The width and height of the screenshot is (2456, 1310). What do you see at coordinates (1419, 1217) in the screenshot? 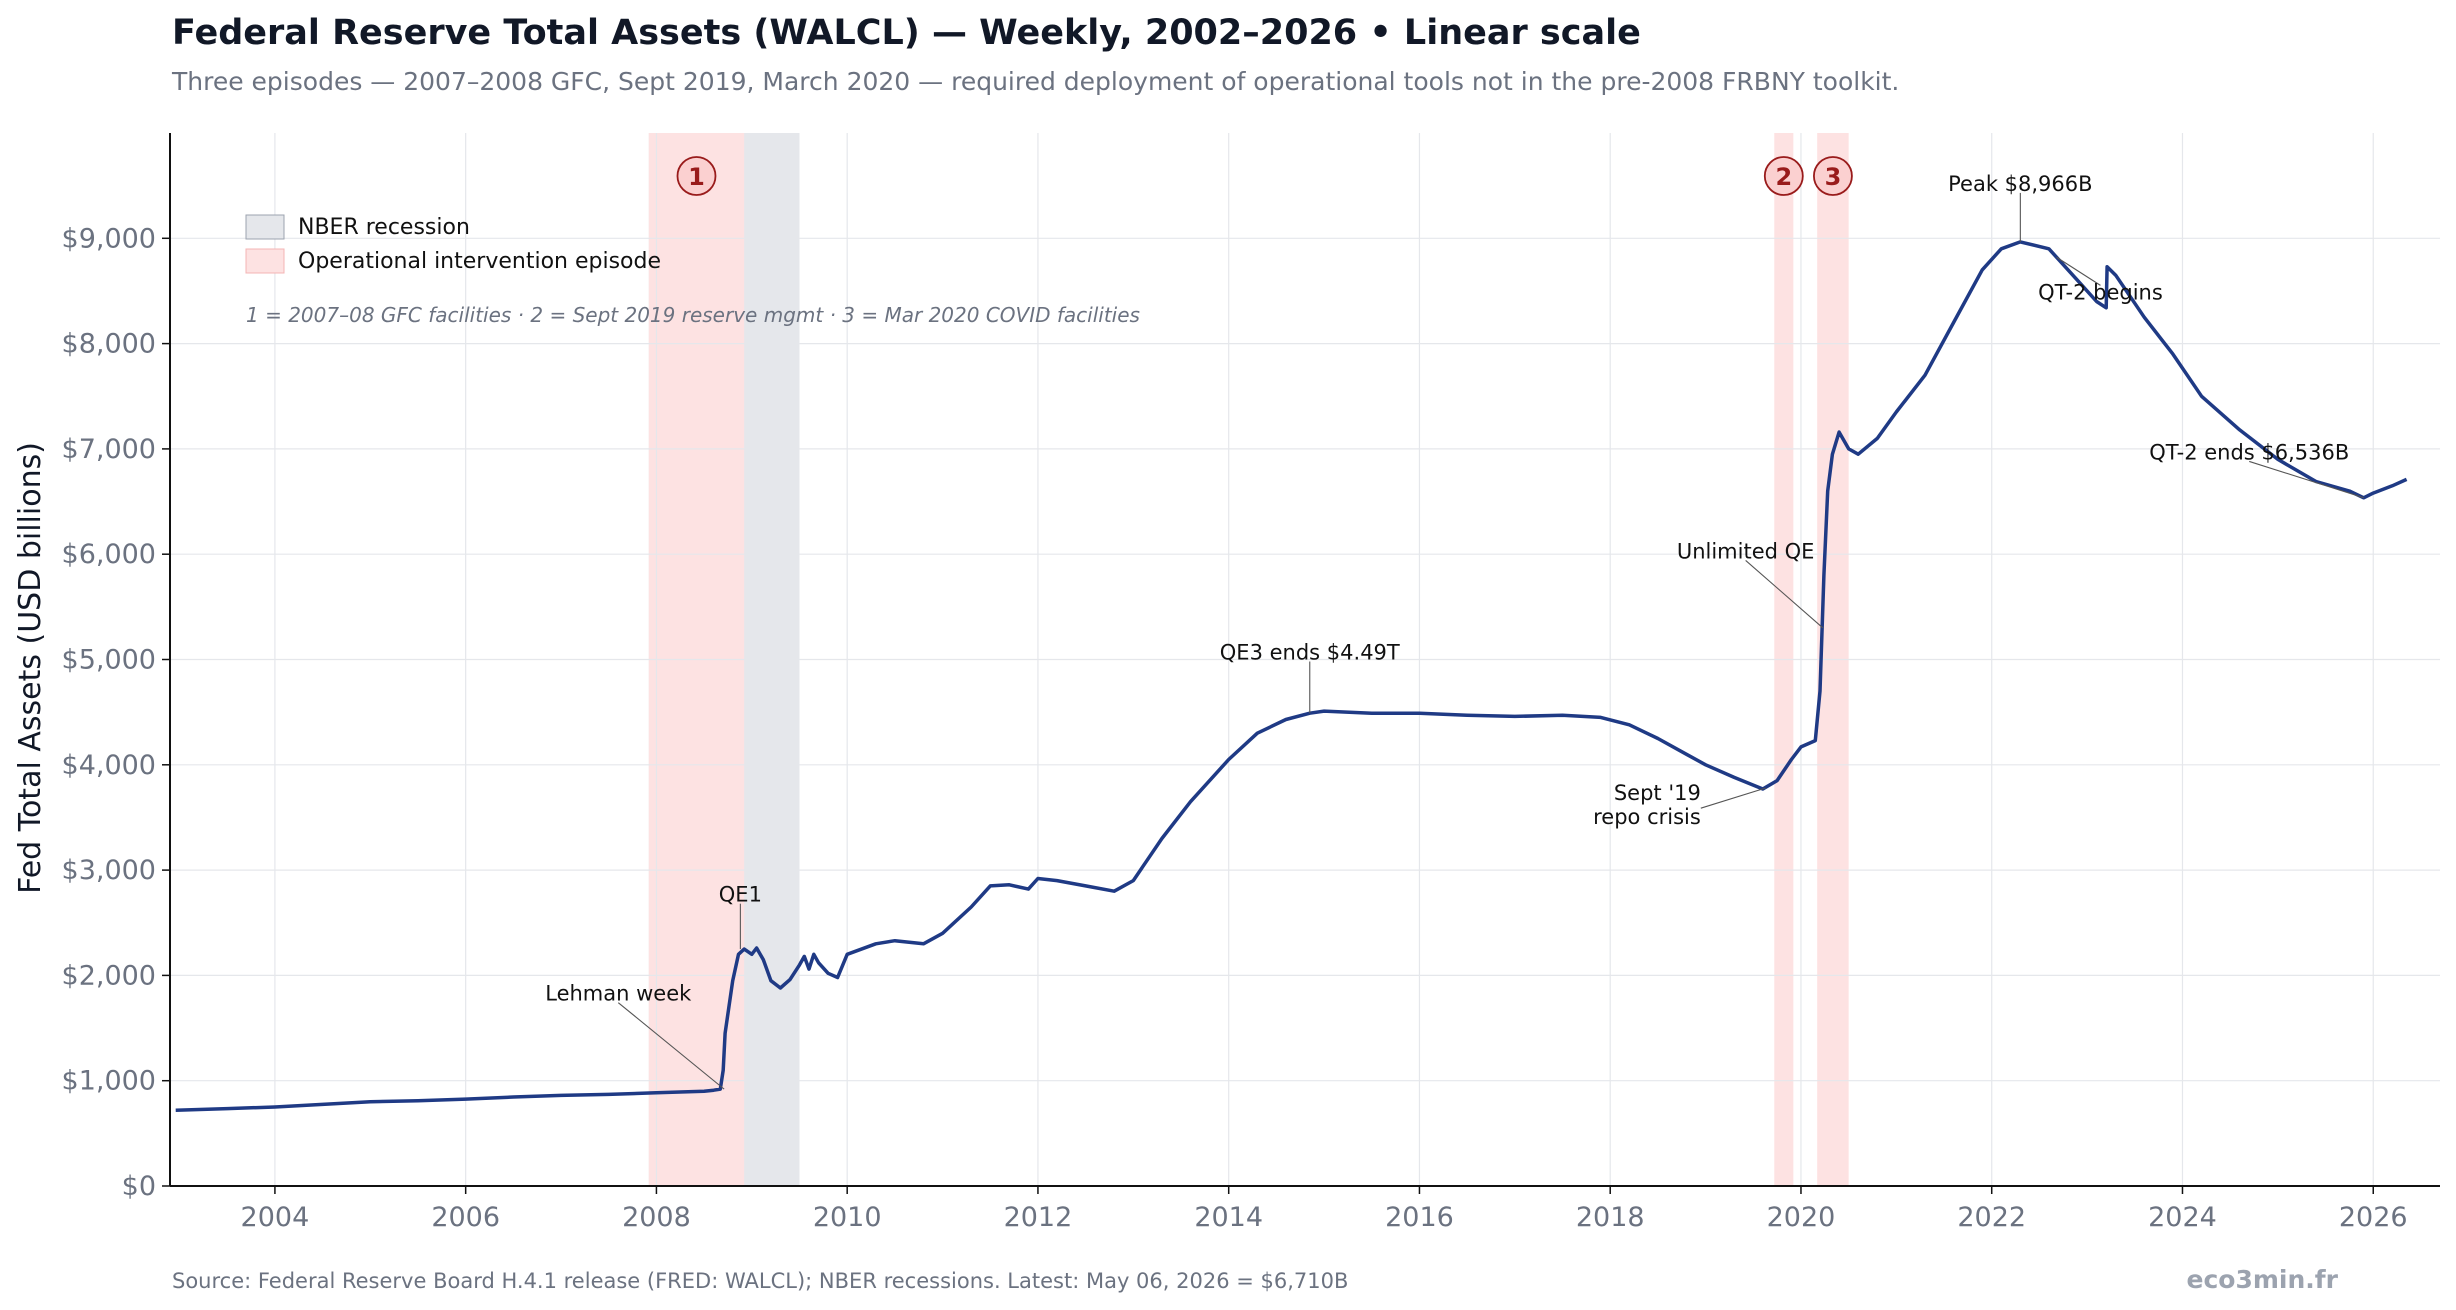
I see `x-tick-label-6: 2016` at bounding box center [1419, 1217].